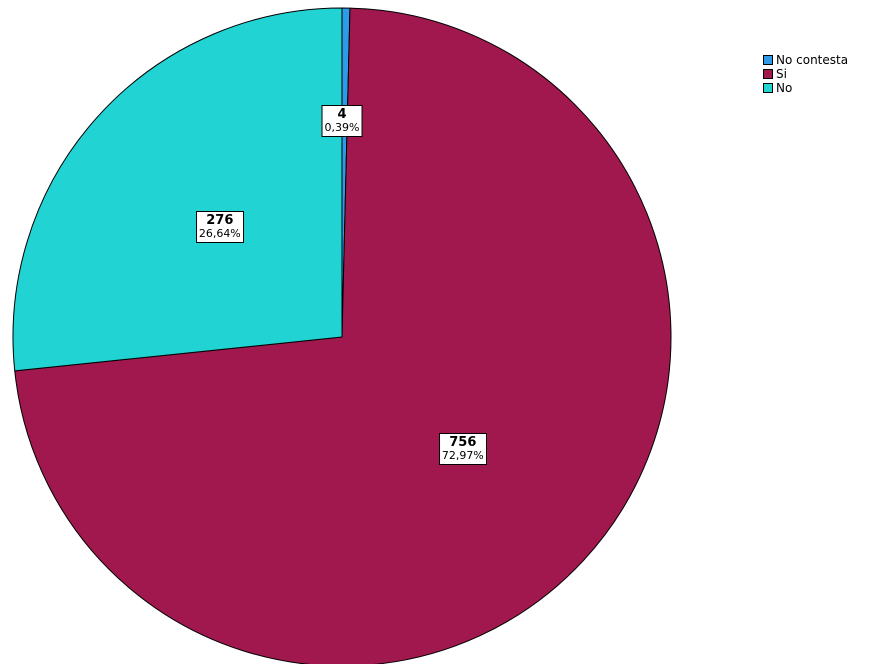 Image resolution: width=879 pixels, height=664 pixels. What do you see at coordinates (784, 88) in the screenshot?
I see `legend-label-no: No` at bounding box center [784, 88].